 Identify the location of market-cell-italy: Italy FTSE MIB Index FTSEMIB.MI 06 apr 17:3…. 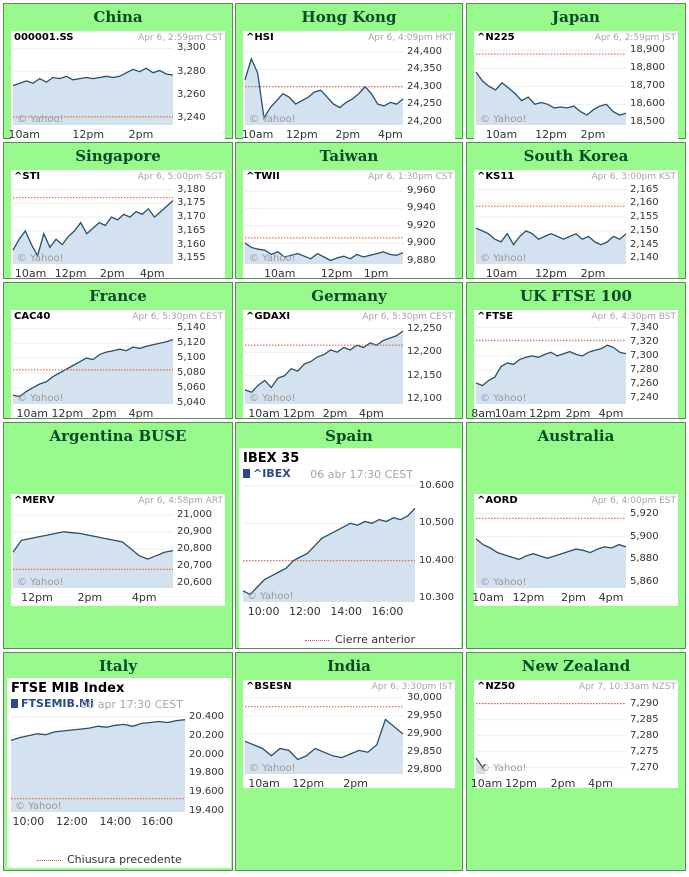
(118, 761).